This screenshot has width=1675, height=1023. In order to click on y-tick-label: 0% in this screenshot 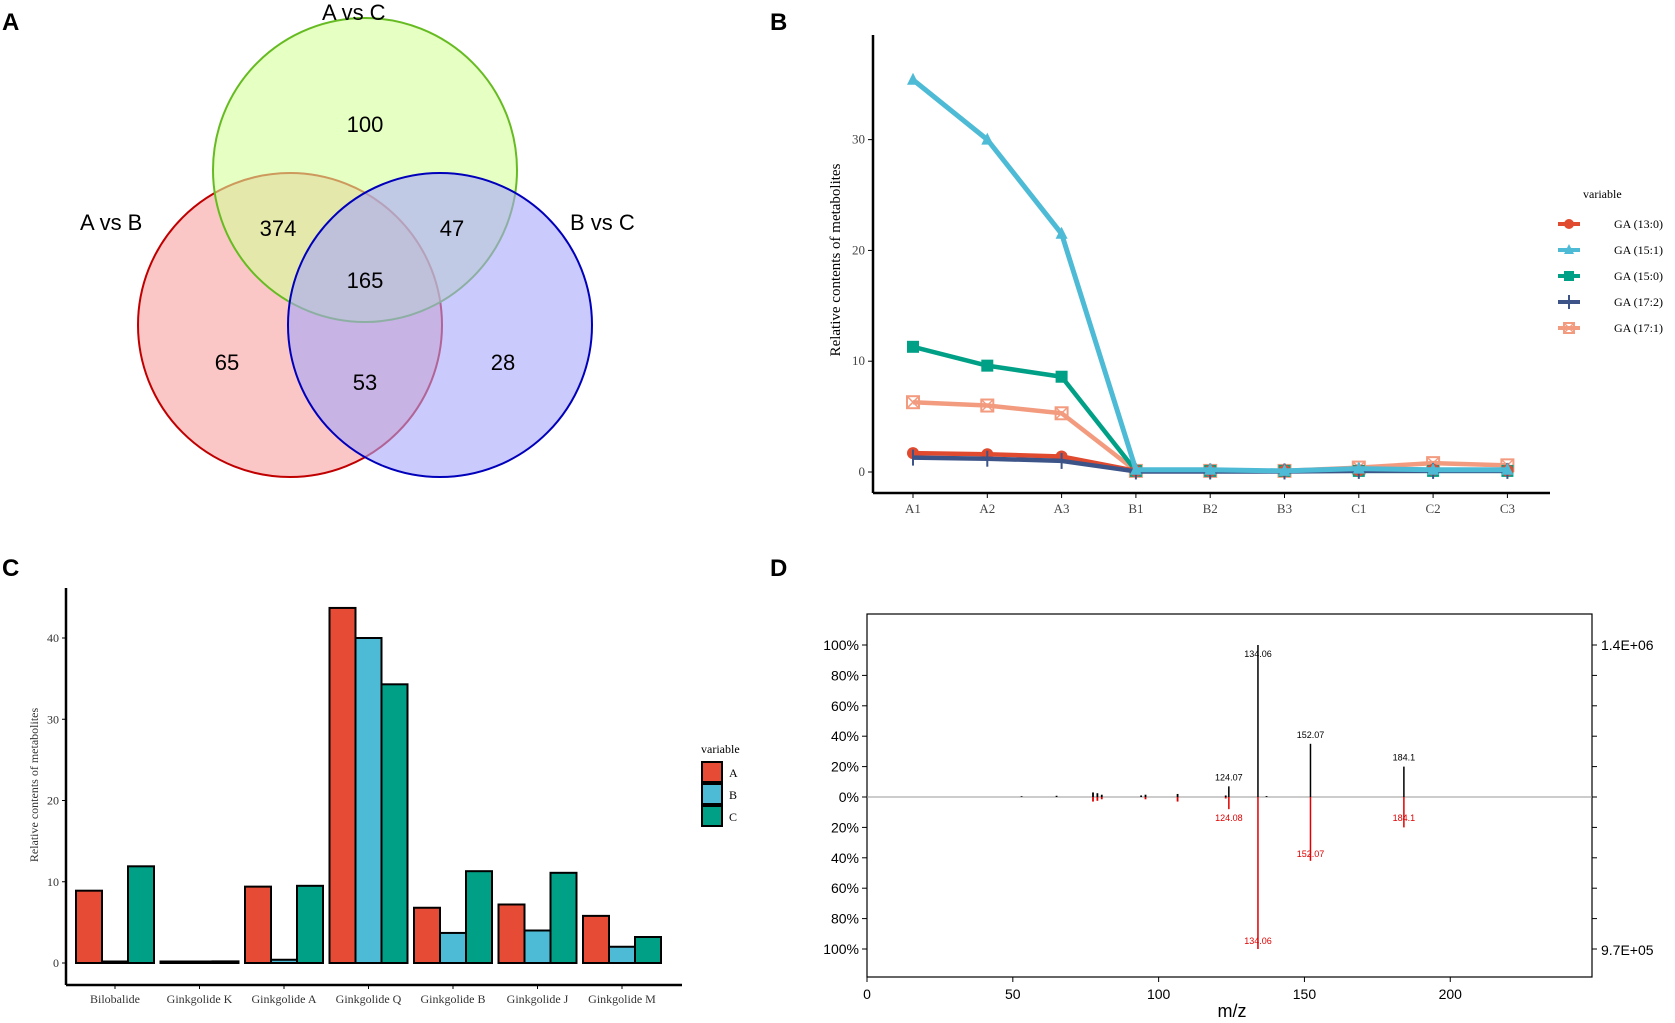, I will do `click(849, 797)`.